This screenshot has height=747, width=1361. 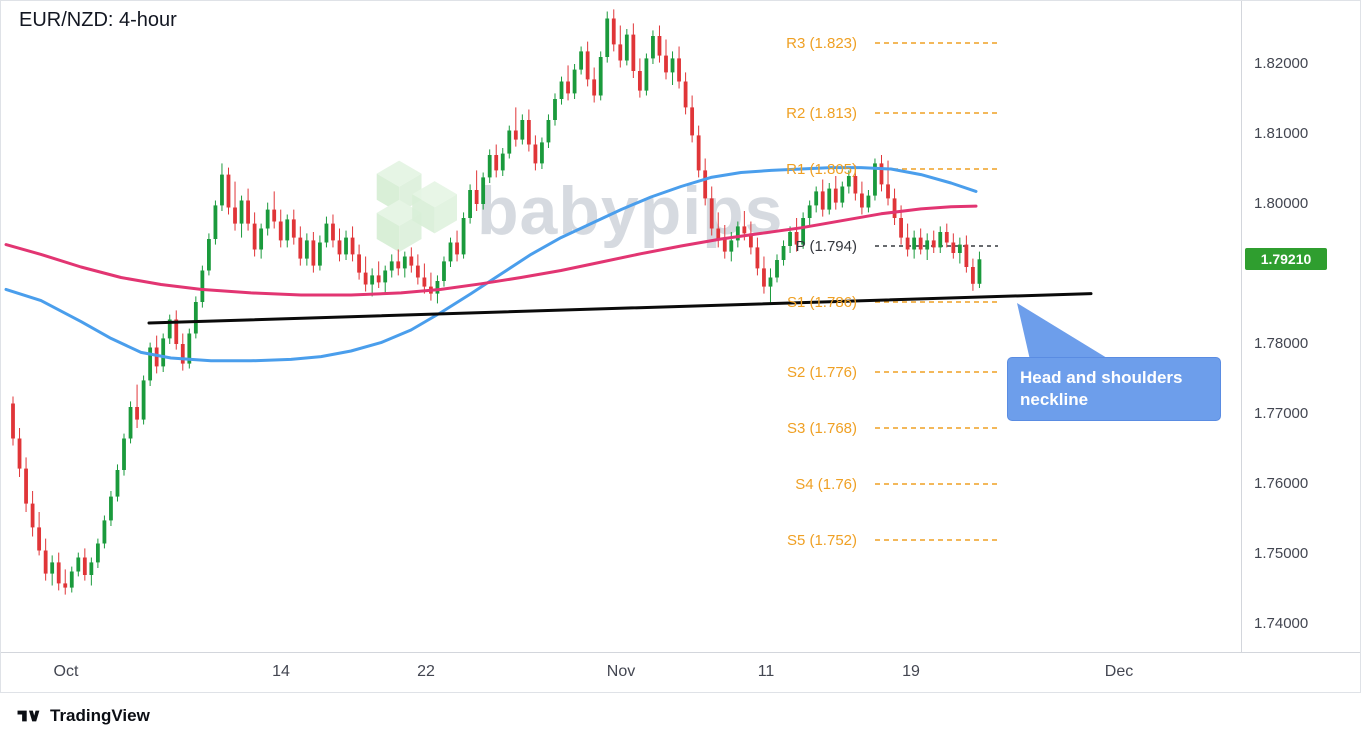 I want to click on neckline-callout: Head and shoulders neckline, so click(x=1114, y=389).